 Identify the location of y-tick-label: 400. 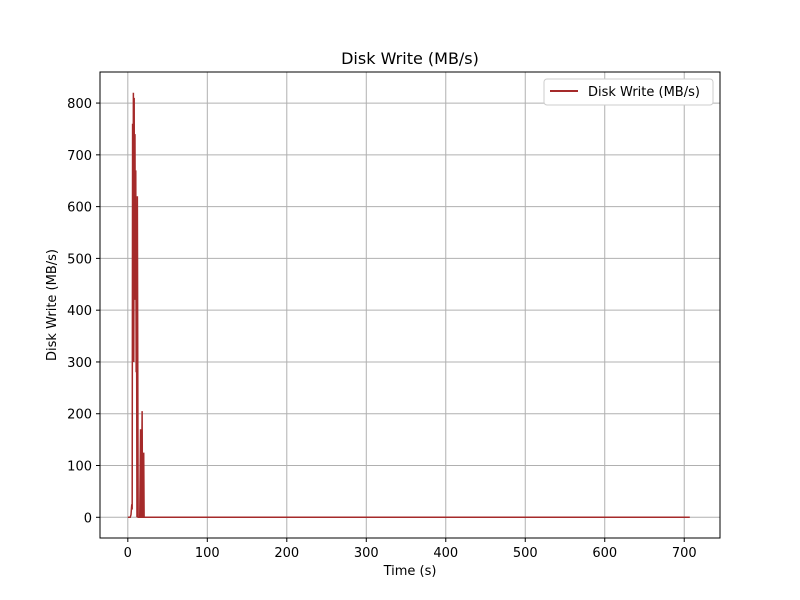
(79, 311).